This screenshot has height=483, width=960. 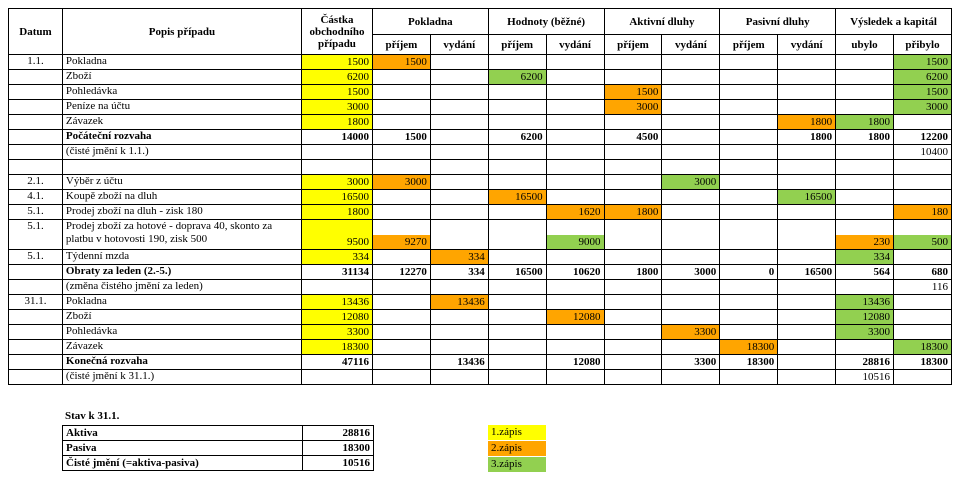 What do you see at coordinates (922, 44) in the screenshot?
I see `col-header-pribylo: přibylo` at bounding box center [922, 44].